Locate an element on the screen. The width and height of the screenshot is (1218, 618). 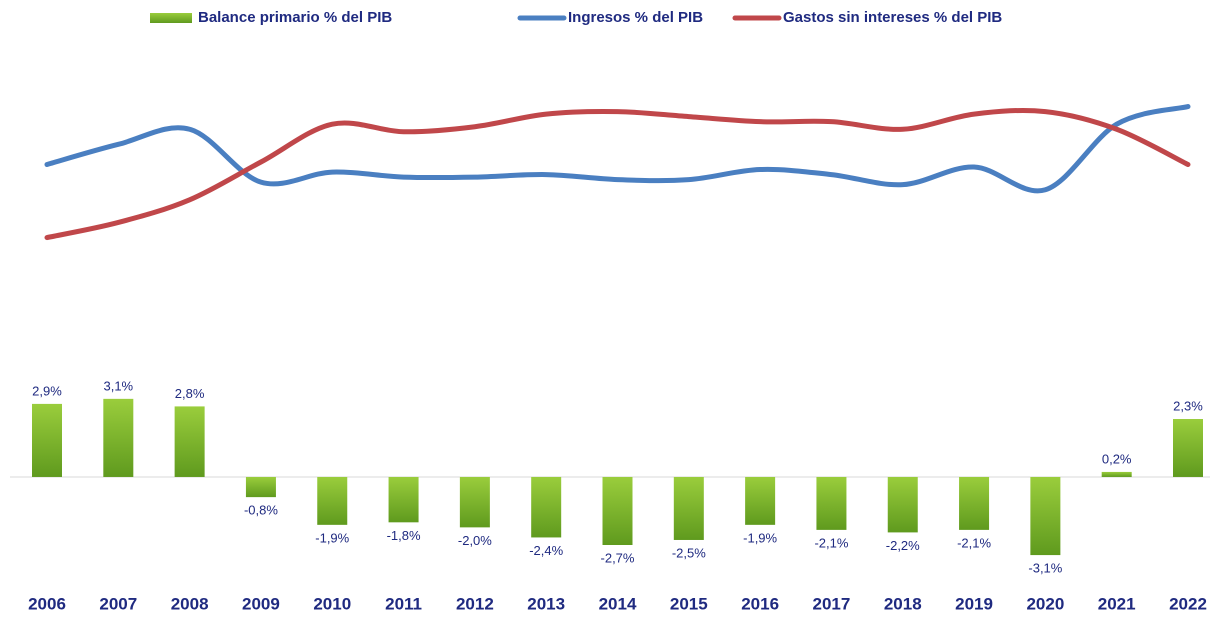
x-tick-label: 2007 is located at coordinates (118, 603).